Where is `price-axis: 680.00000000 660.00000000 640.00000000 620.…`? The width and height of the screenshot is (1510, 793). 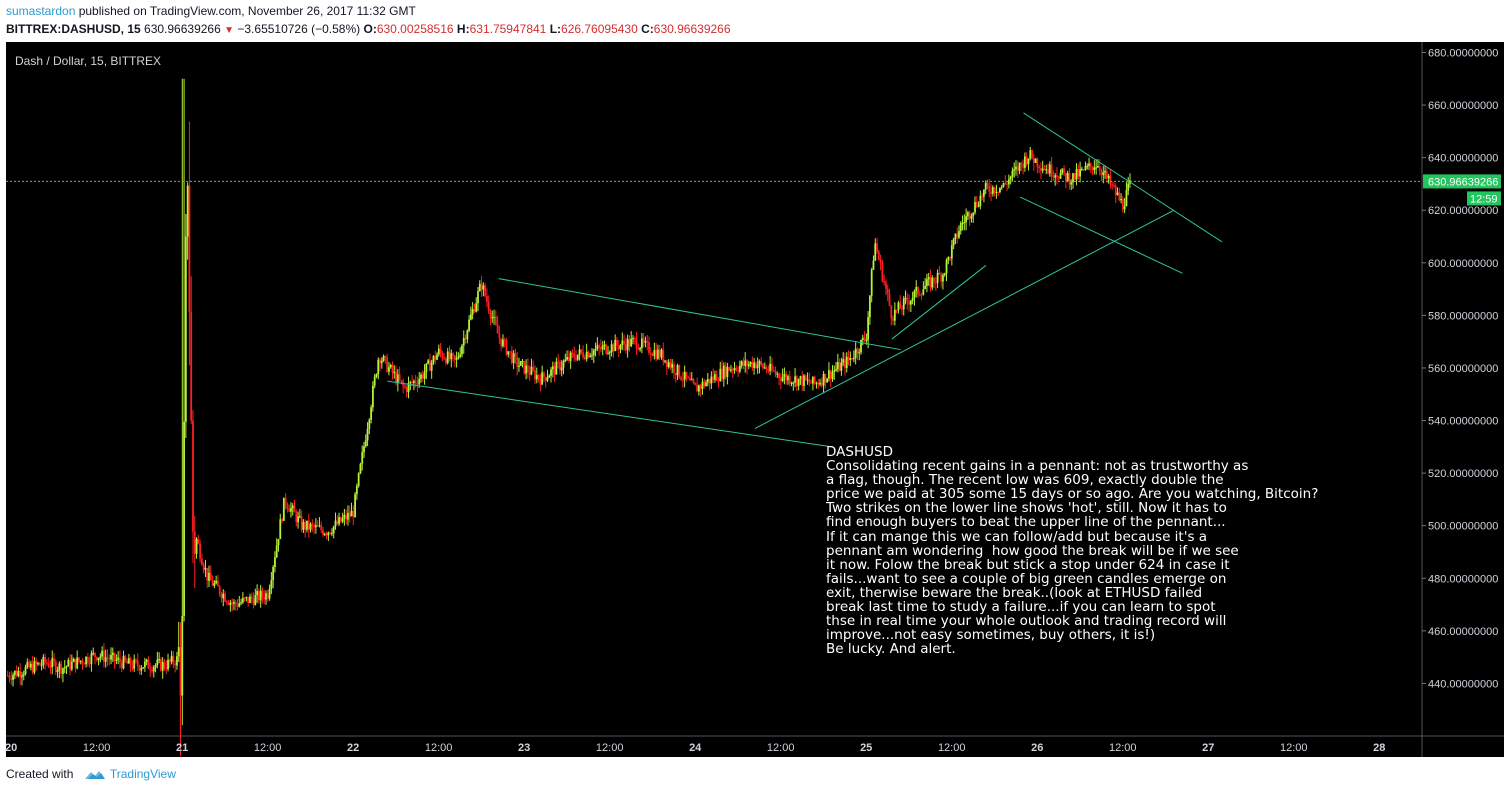
price-axis: 680.00000000 660.00000000 640.00000000 620.… is located at coordinates (1460, 369).